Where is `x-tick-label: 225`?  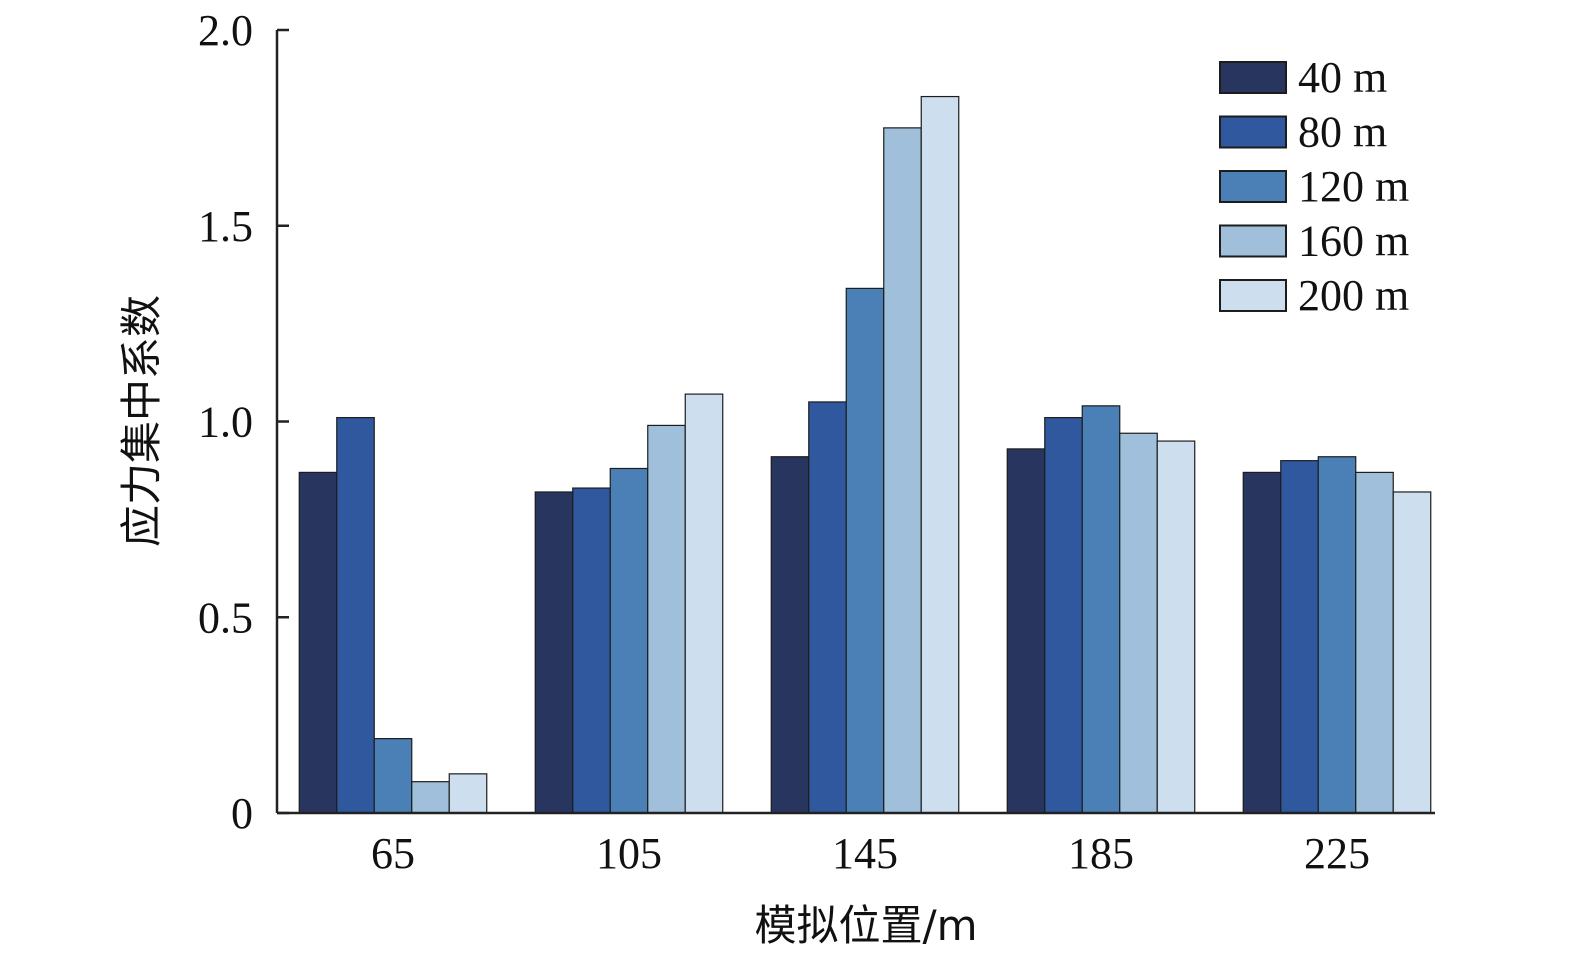
x-tick-label: 225 is located at coordinates (1337, 853).